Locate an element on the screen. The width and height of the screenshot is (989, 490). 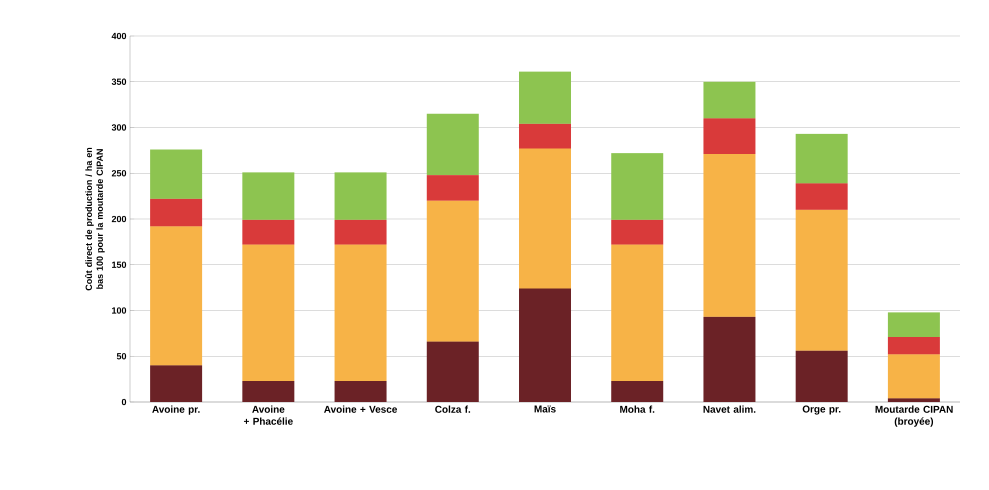
x-tick-label: Colza f. is located at coordinates (452, 409).